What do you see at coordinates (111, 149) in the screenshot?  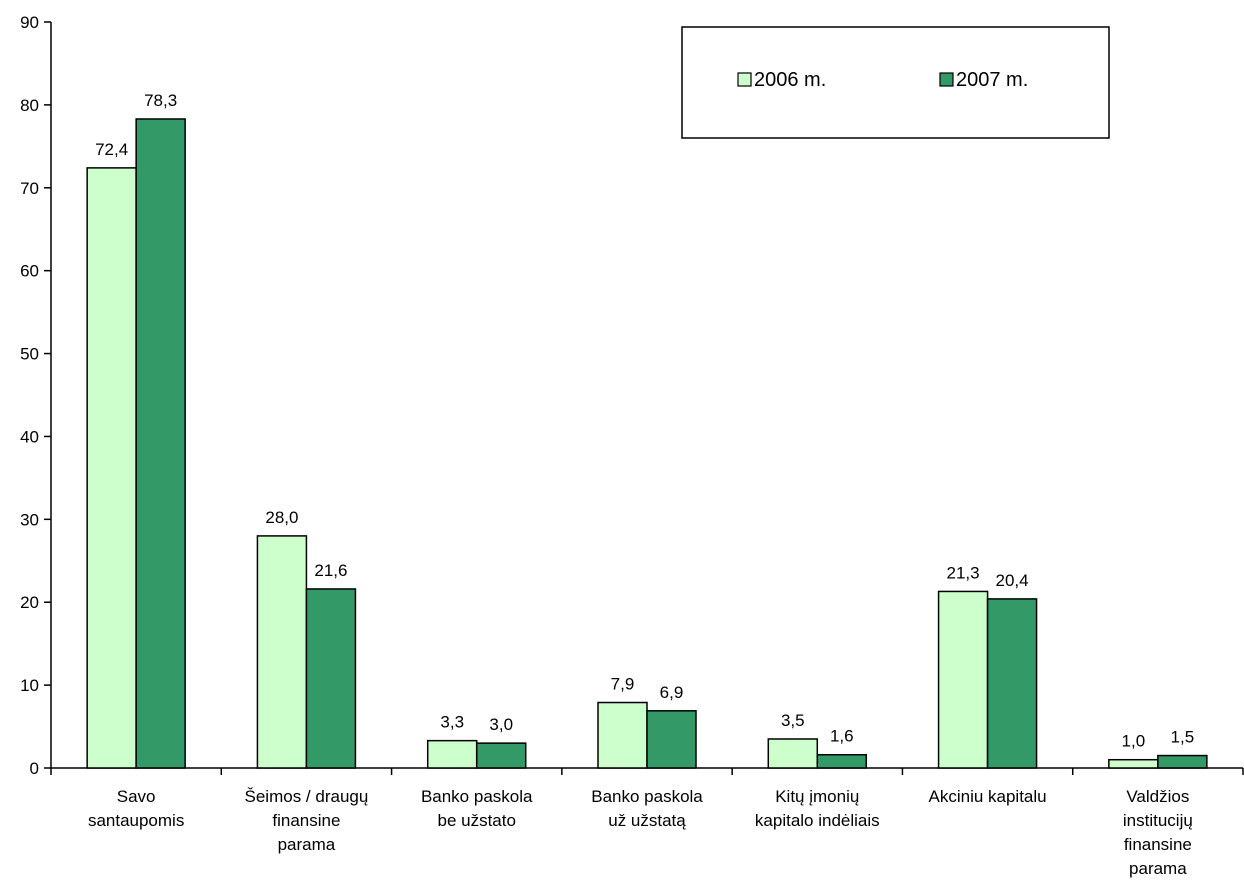 I see `data-label: 72,4` at bounding box center [111, 149].